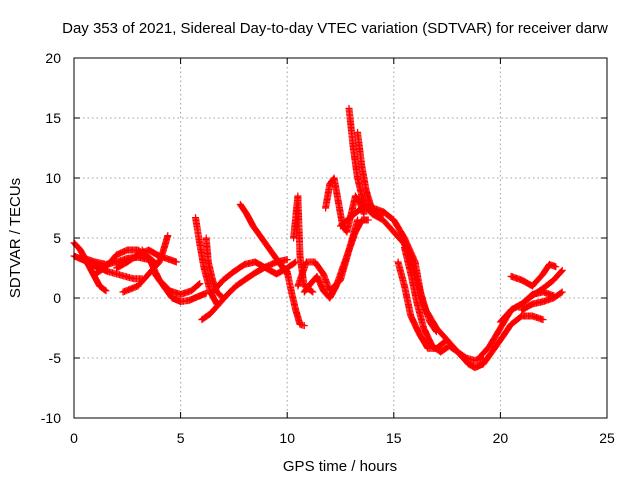 This screenshot has width=640, height=480. I want to click on x-tick-label: 10, so click(287, 438).